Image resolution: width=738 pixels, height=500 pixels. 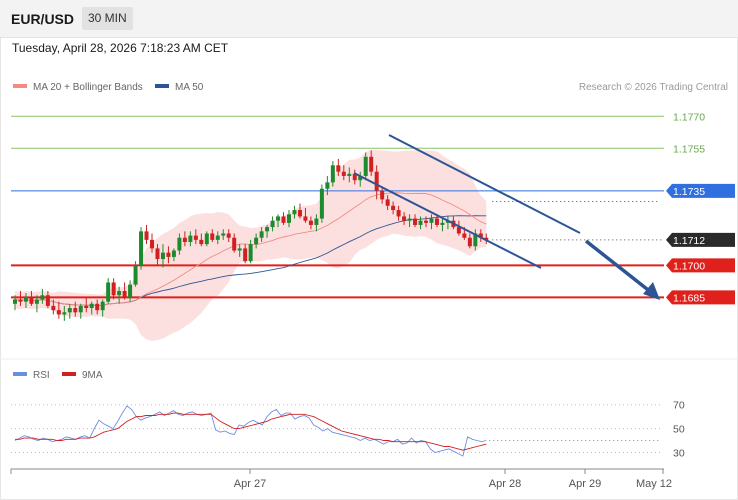 I want to click on level-label-1.1735: 1.1735, so click(x=689, y=192).